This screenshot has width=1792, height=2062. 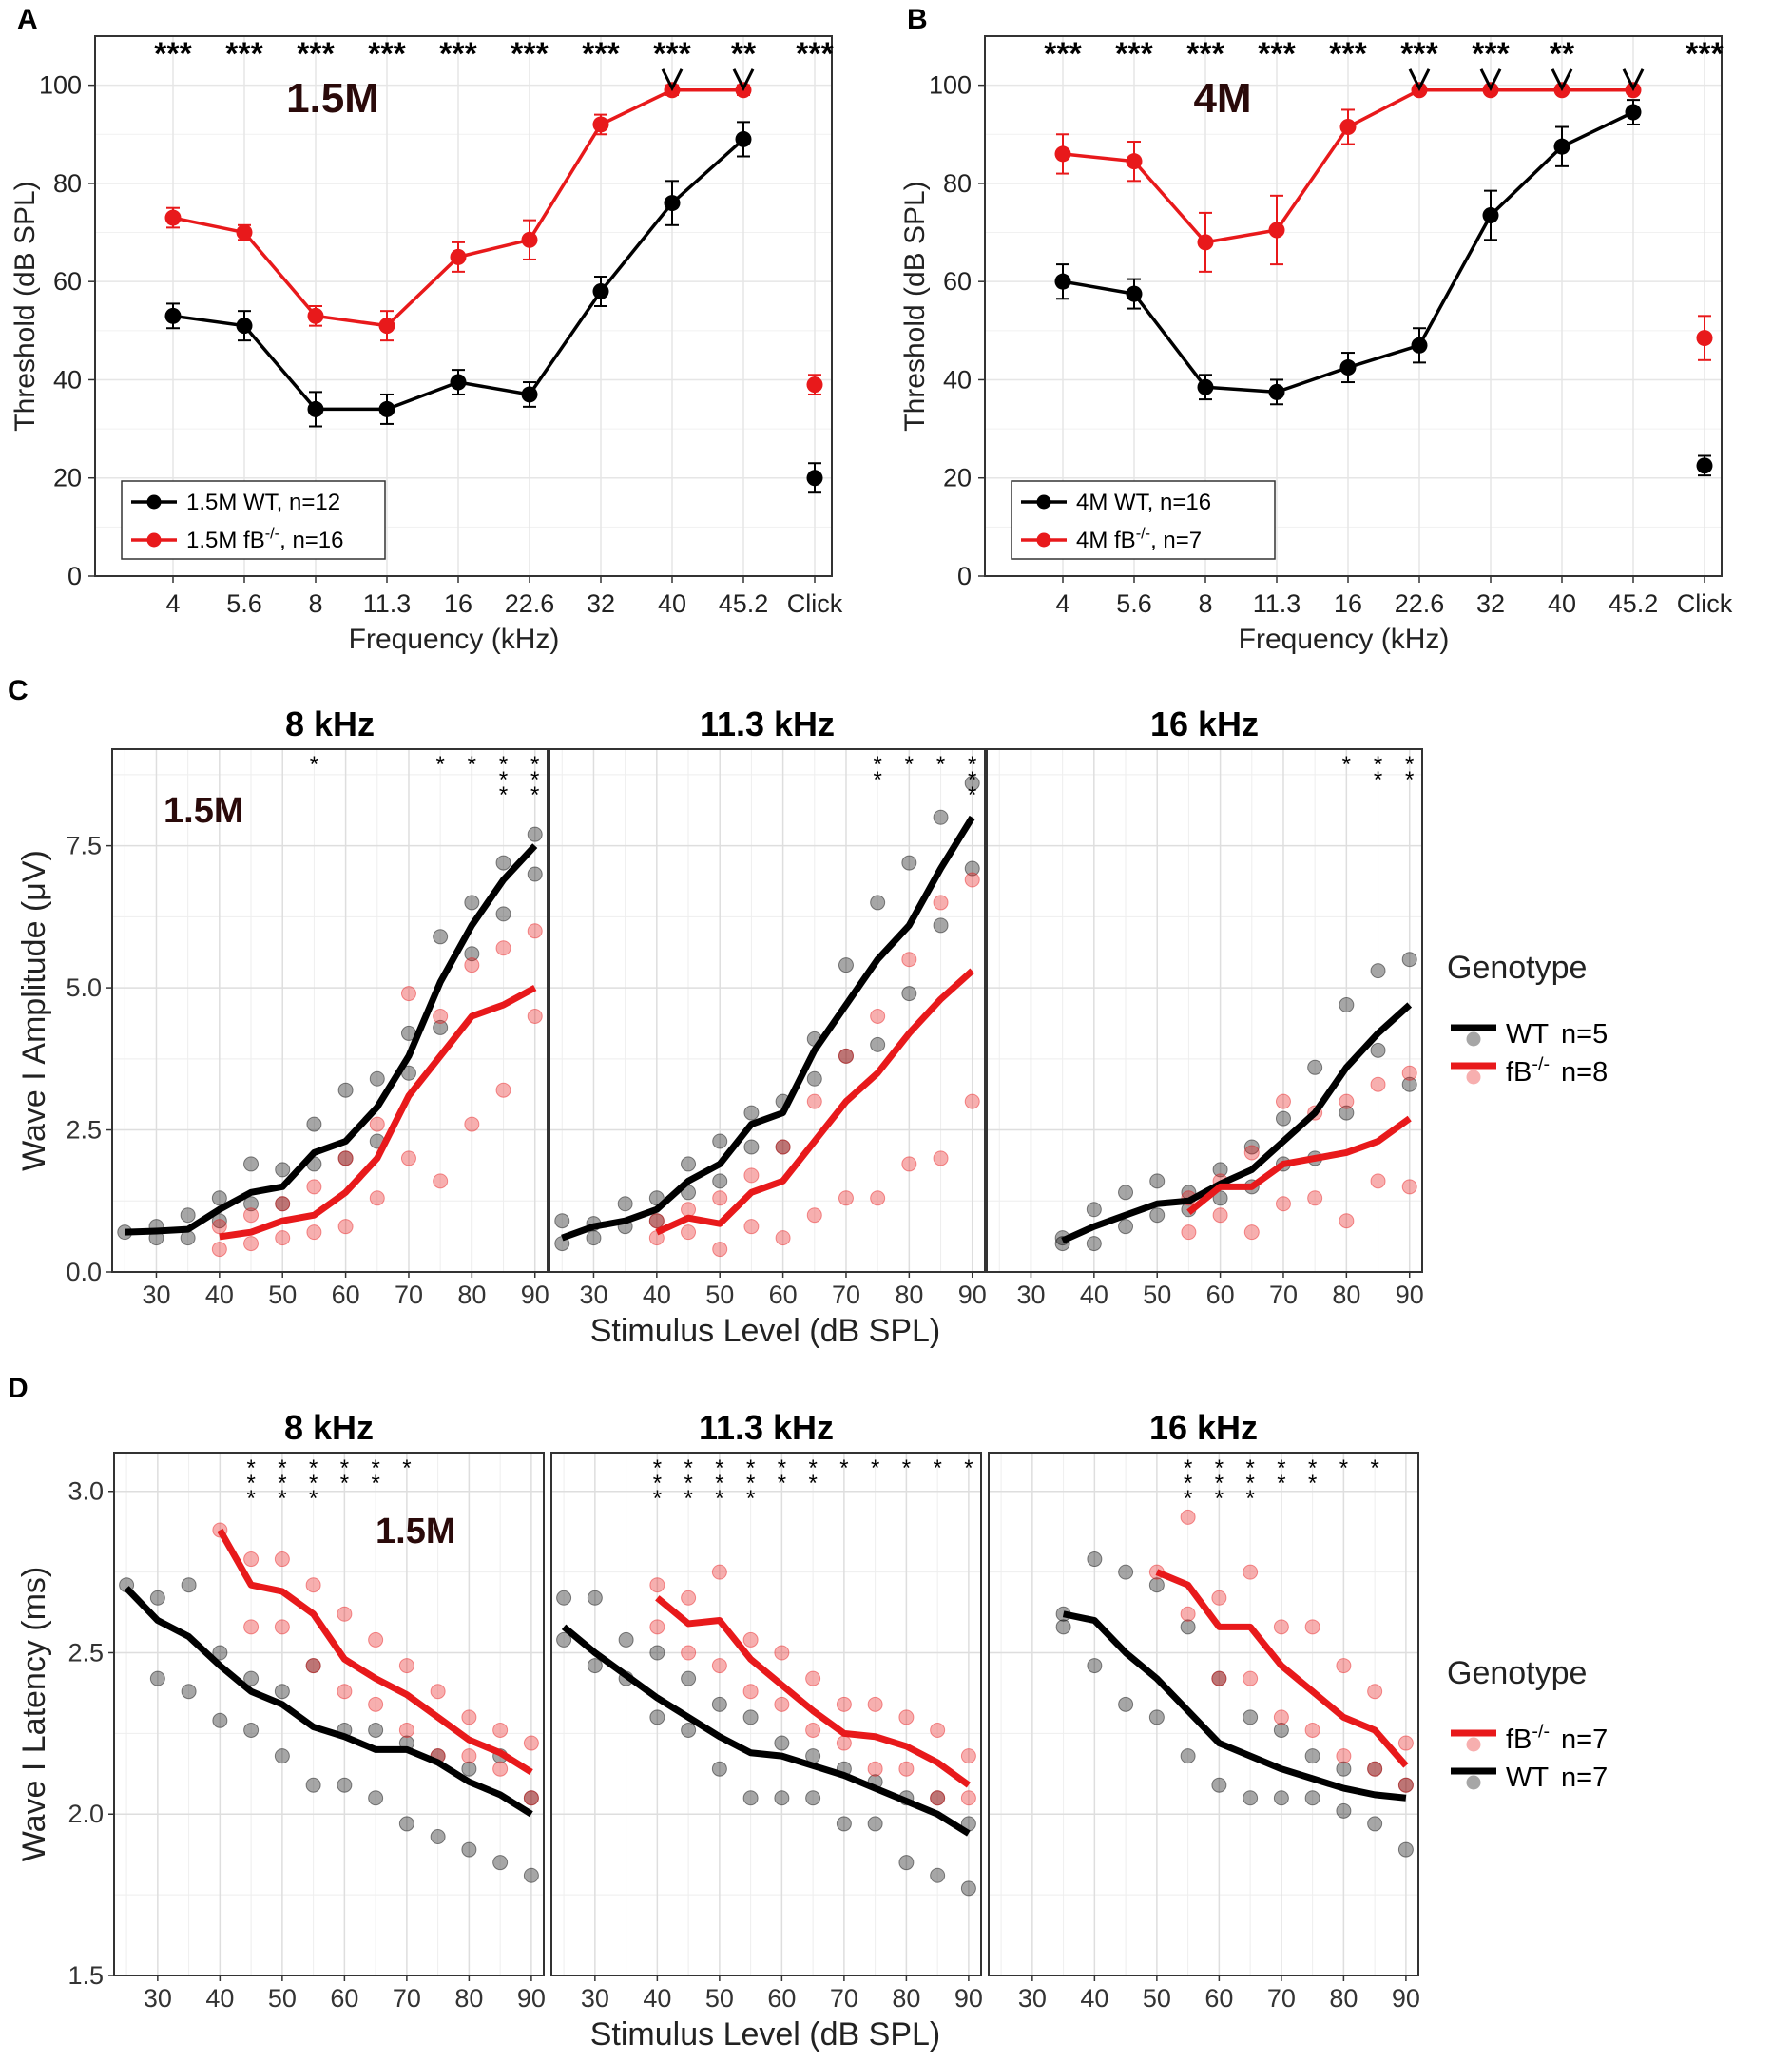 I want to click on x-tick-label: 60, so click(x=346, y=1295).